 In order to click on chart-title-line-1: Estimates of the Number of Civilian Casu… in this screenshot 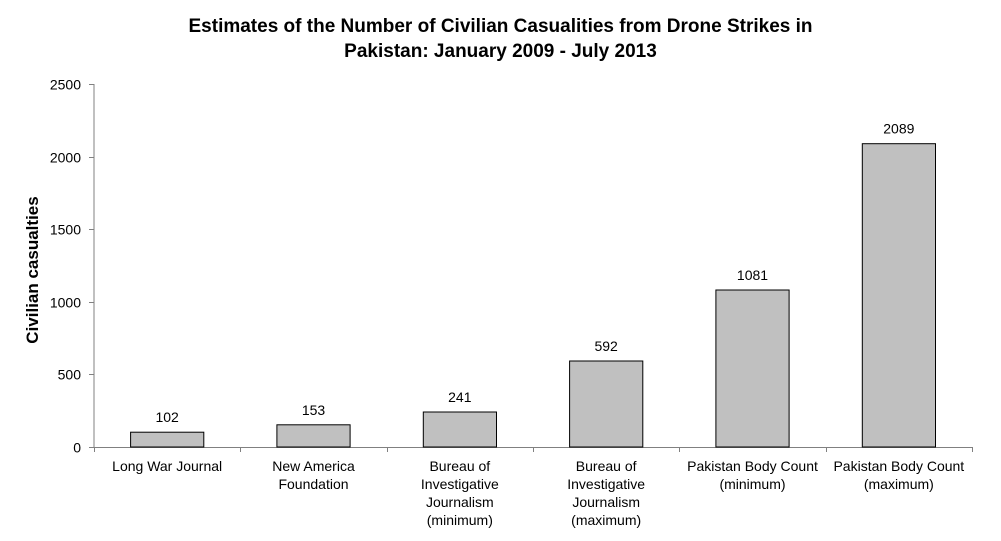, I will do `click(500, 26)`.